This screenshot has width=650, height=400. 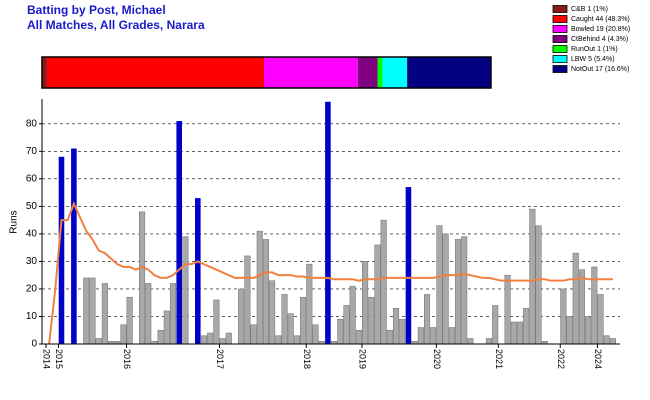 I want to click on x-tick-label: 2022, so click(x=561, y=359).